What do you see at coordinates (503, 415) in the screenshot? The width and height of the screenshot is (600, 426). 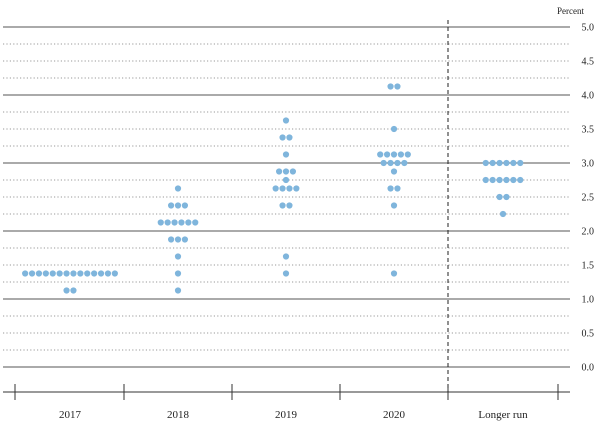 I see `x-category-label: Longer run` at bounding box center [503, 415].